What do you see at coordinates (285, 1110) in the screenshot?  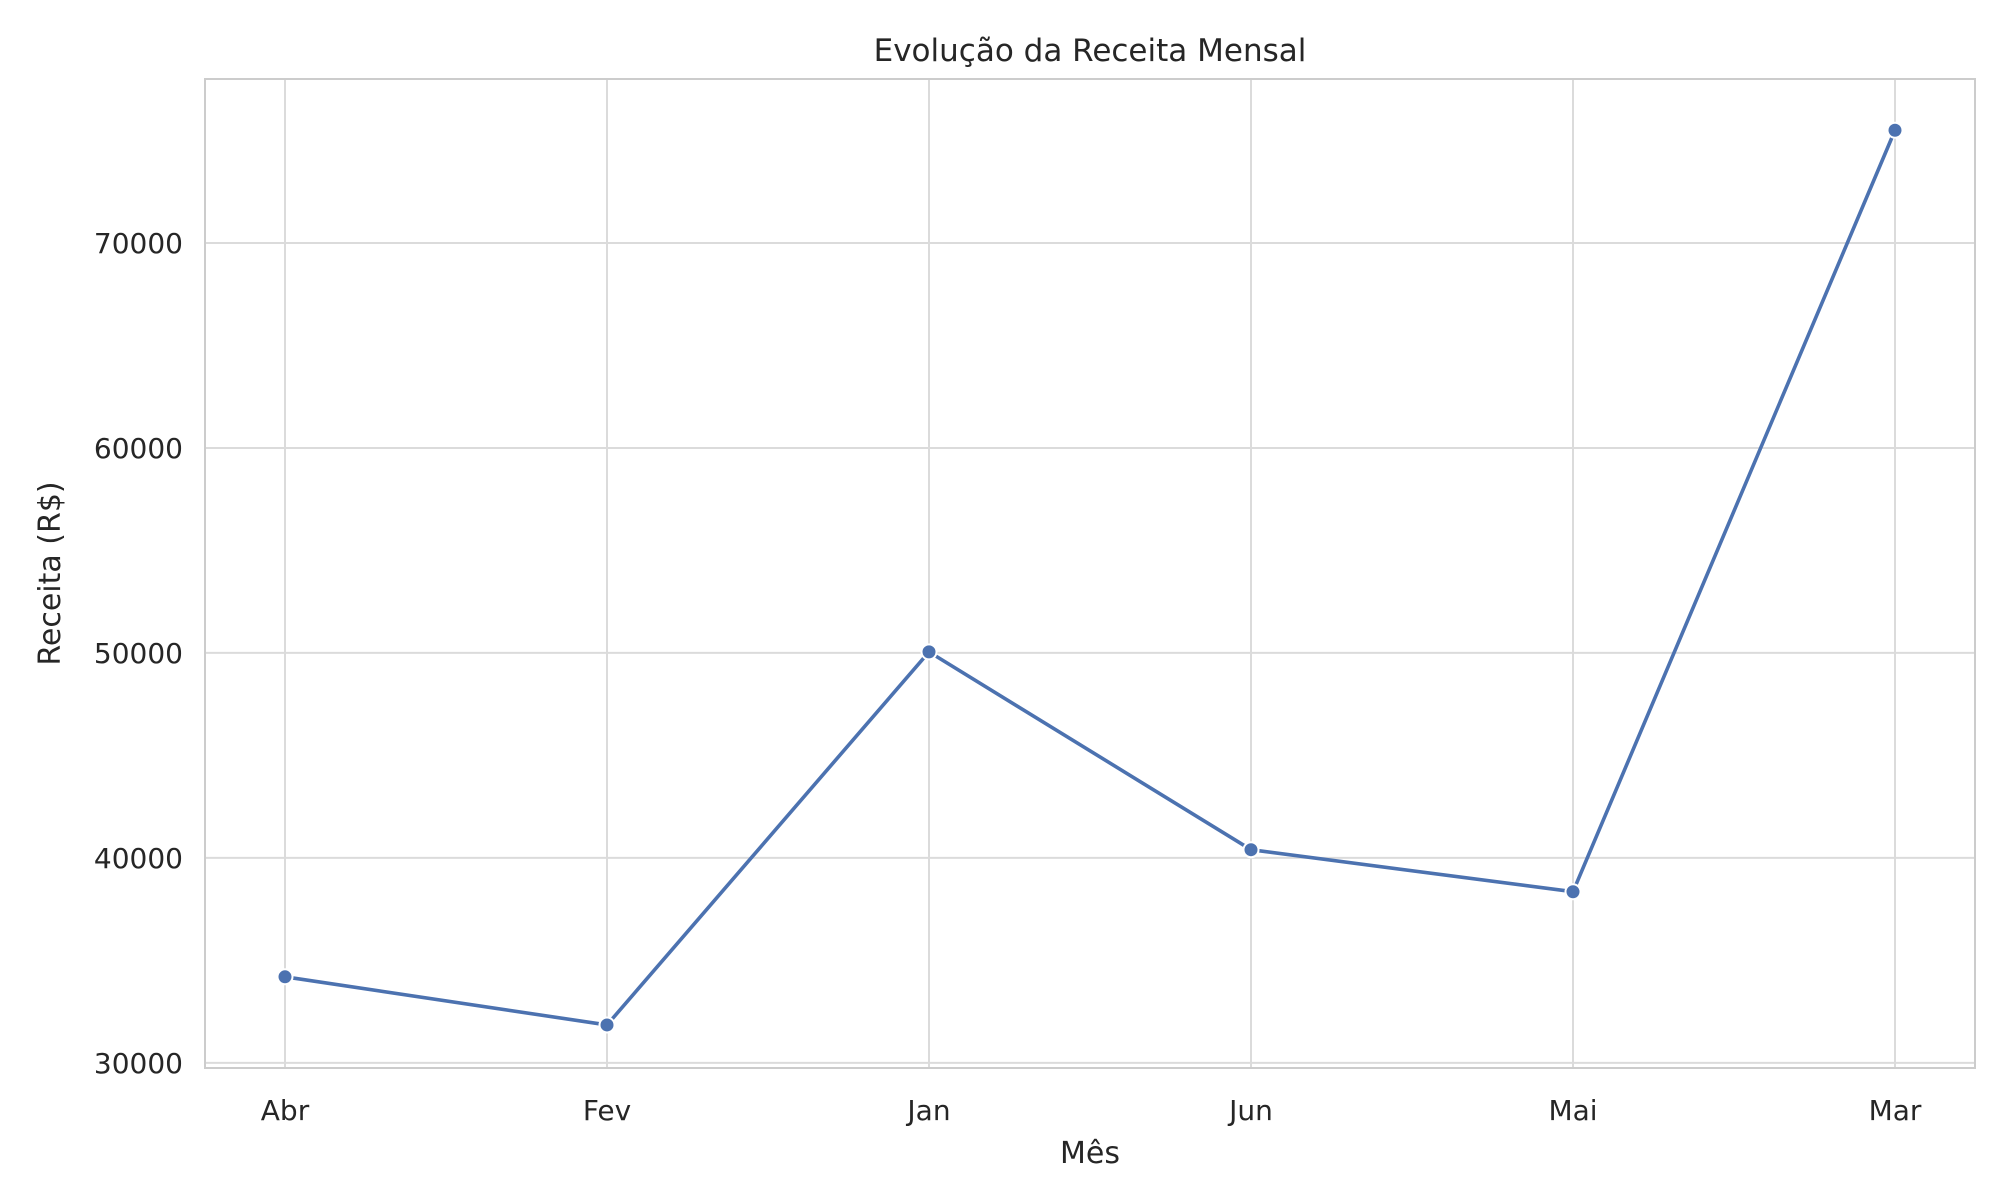 I see `x-tick-label: Abr` at bounding box center [285, 1110].